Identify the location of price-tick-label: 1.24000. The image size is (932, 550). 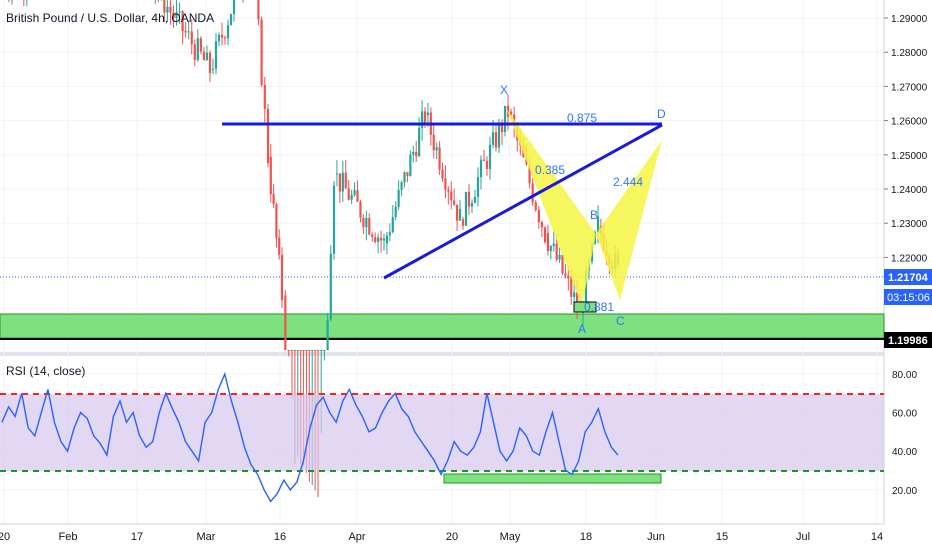
(909, 190).